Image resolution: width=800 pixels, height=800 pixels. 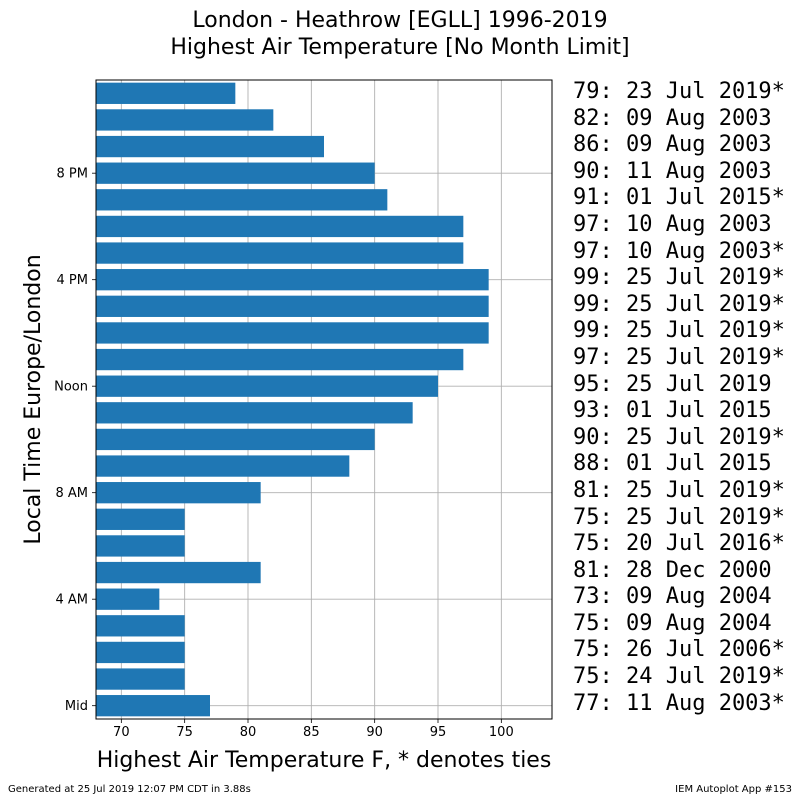 What do you see at coordinates (71, 600) in the screenshot?
I see `y-tick-label: 4 AM` at bounding box center [71, 600].